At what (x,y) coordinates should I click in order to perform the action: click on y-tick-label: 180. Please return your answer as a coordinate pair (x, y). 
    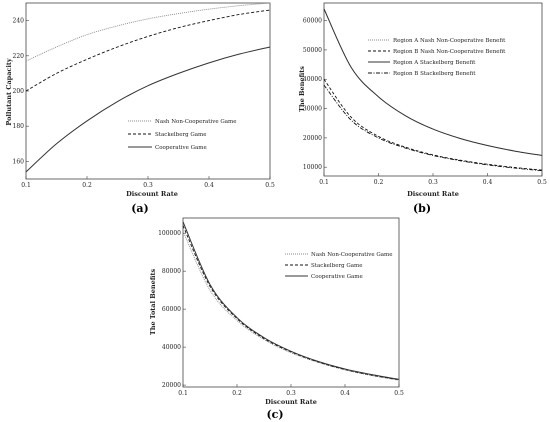
    Looking at the image, I should click on (19, 126).